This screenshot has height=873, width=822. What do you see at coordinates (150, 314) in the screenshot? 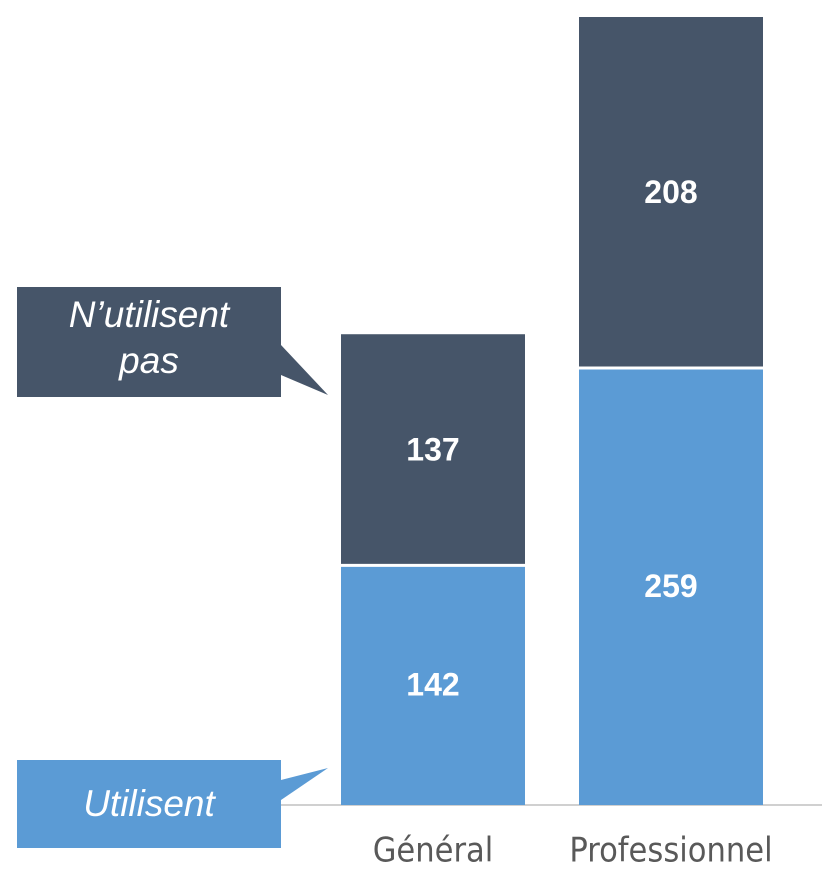
I see `legend-label-line: N’utilisent` at bounding box center [150, 314].